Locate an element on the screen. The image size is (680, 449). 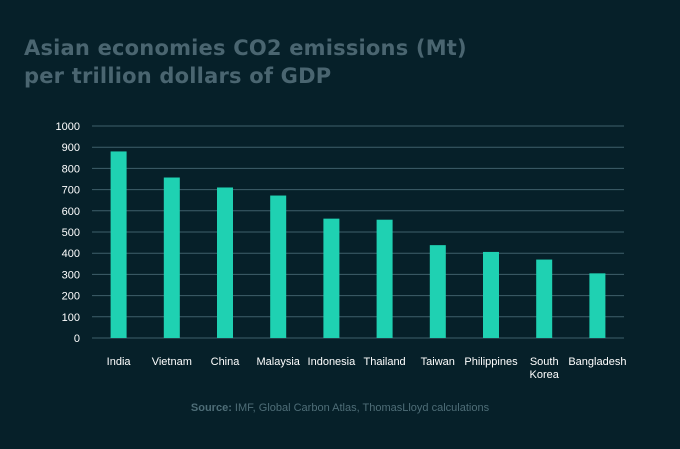
bar-malaysia is located at coordinates (278, 266).